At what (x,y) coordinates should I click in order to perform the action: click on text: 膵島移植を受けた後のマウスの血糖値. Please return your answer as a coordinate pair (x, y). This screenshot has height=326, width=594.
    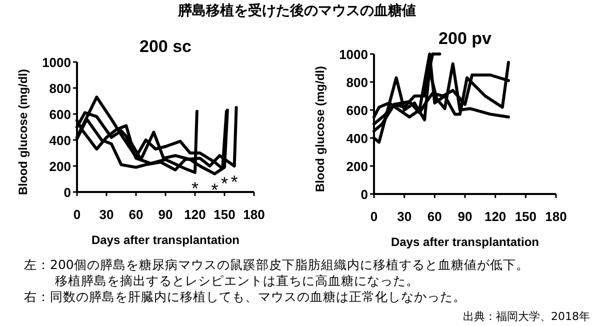
    Looking at the image, I should click on (296, 10).